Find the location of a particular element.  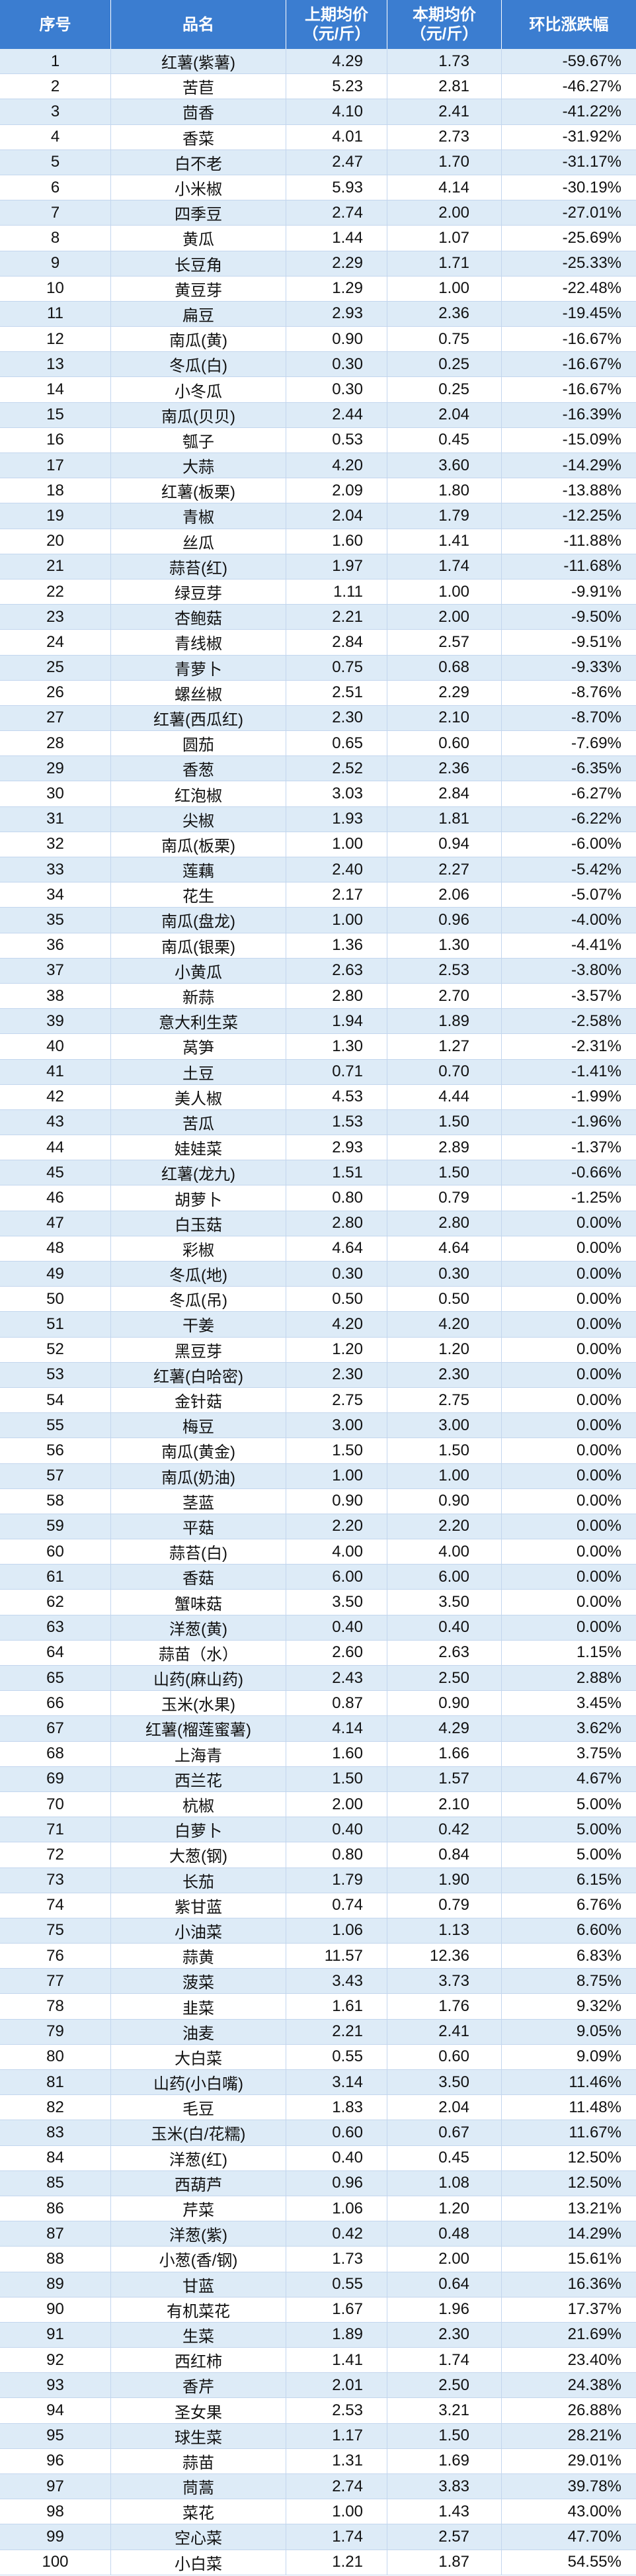

table-row: 2 苦苣 5.23 2.81 -46.27% is located at coordinates (318, 87).